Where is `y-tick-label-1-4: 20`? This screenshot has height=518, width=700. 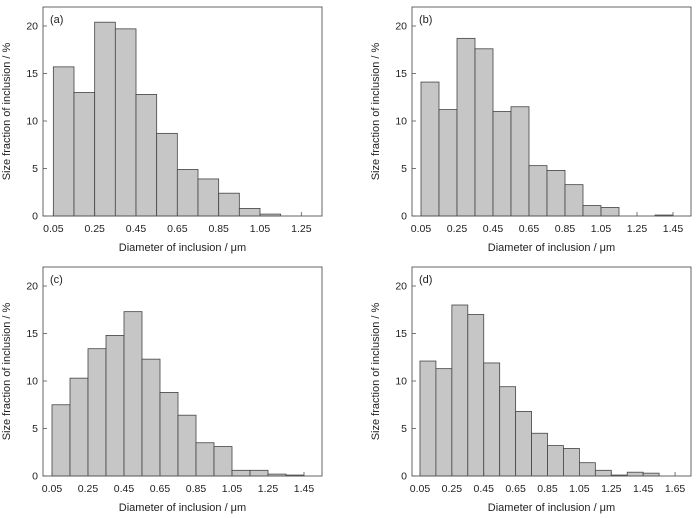 y-tick-label-1-4: 20 is located at coordinates (401, 27).